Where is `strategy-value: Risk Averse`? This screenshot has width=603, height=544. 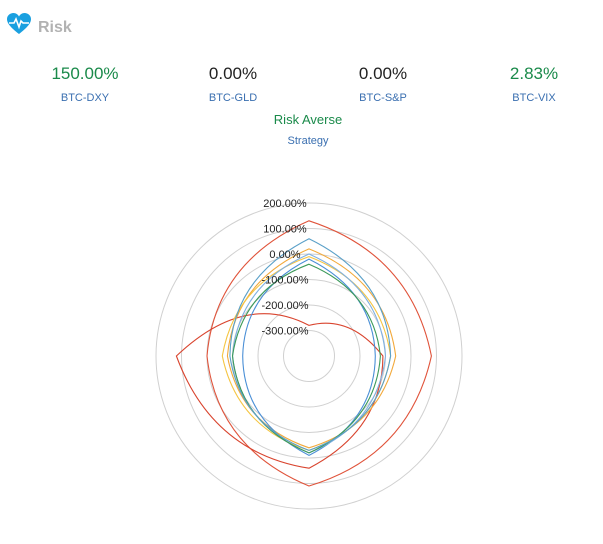
strategy-value: Risk Averse is located at coordinates (308, 119).